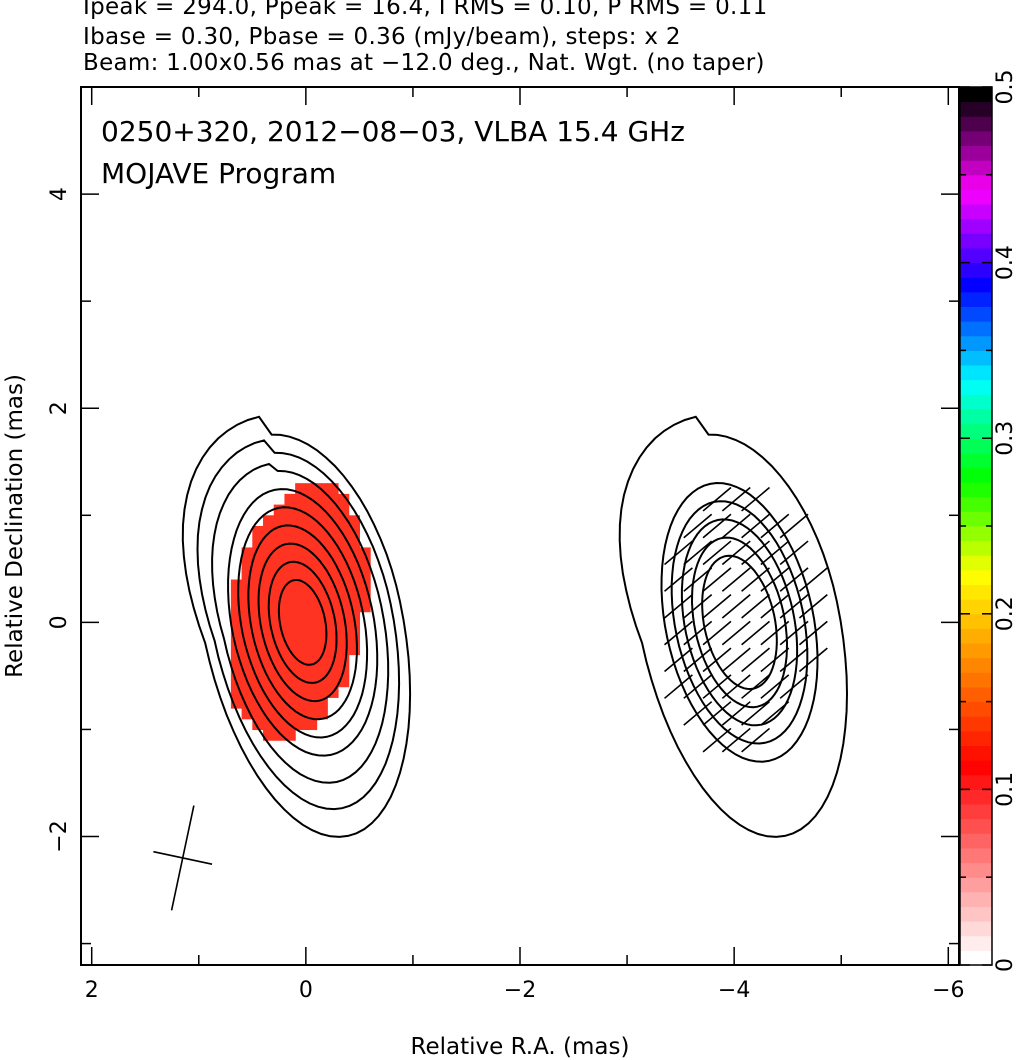 The image size is (1021, 1060). Describe the element at coordinates (1005, 262) in the screenshot. I see `colorbar-tick-label: 0.4` at that location.